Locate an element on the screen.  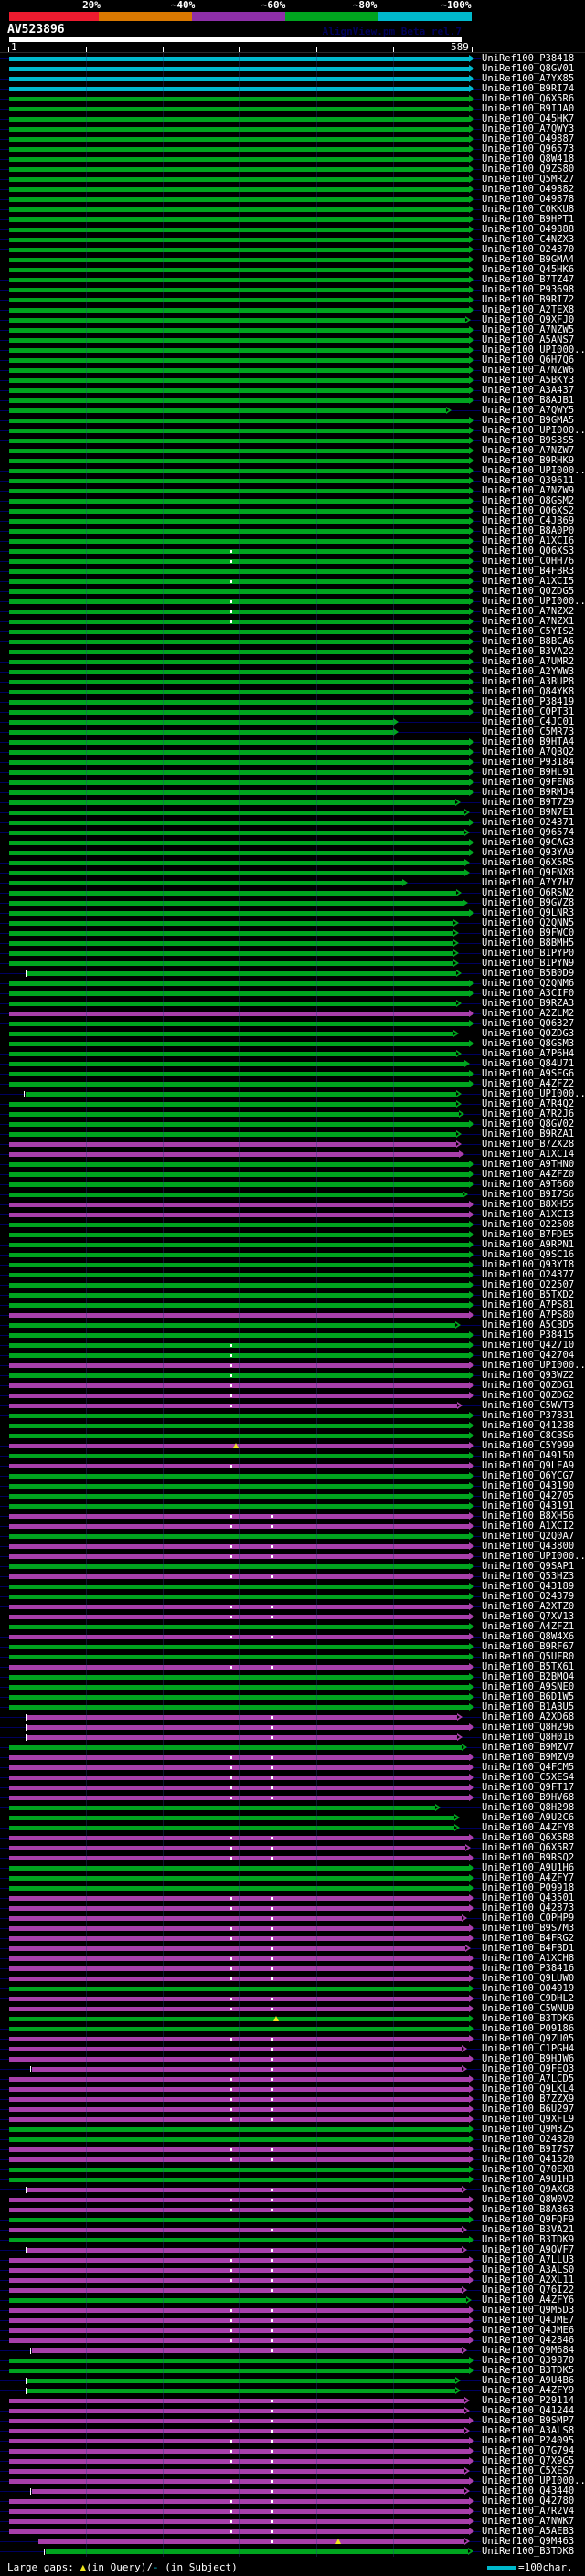
alignment-row: UniRef100_C4JC01 is located at coordinates (293, 722).